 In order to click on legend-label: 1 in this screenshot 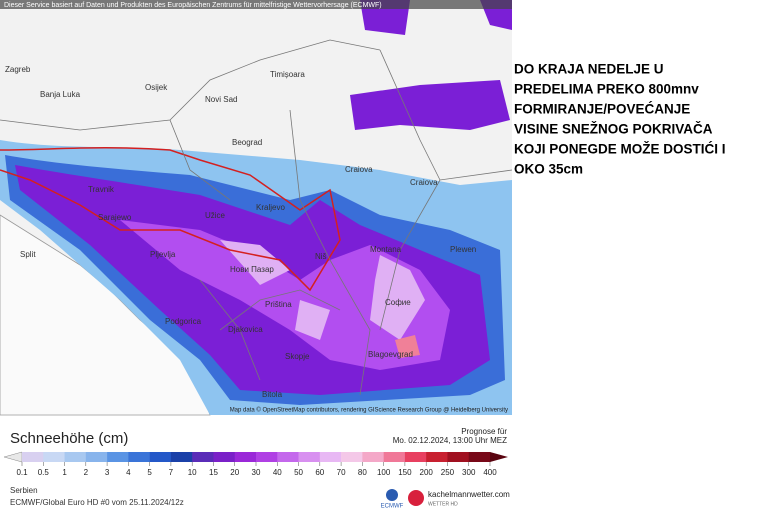, I will do `click(64, 472)`.